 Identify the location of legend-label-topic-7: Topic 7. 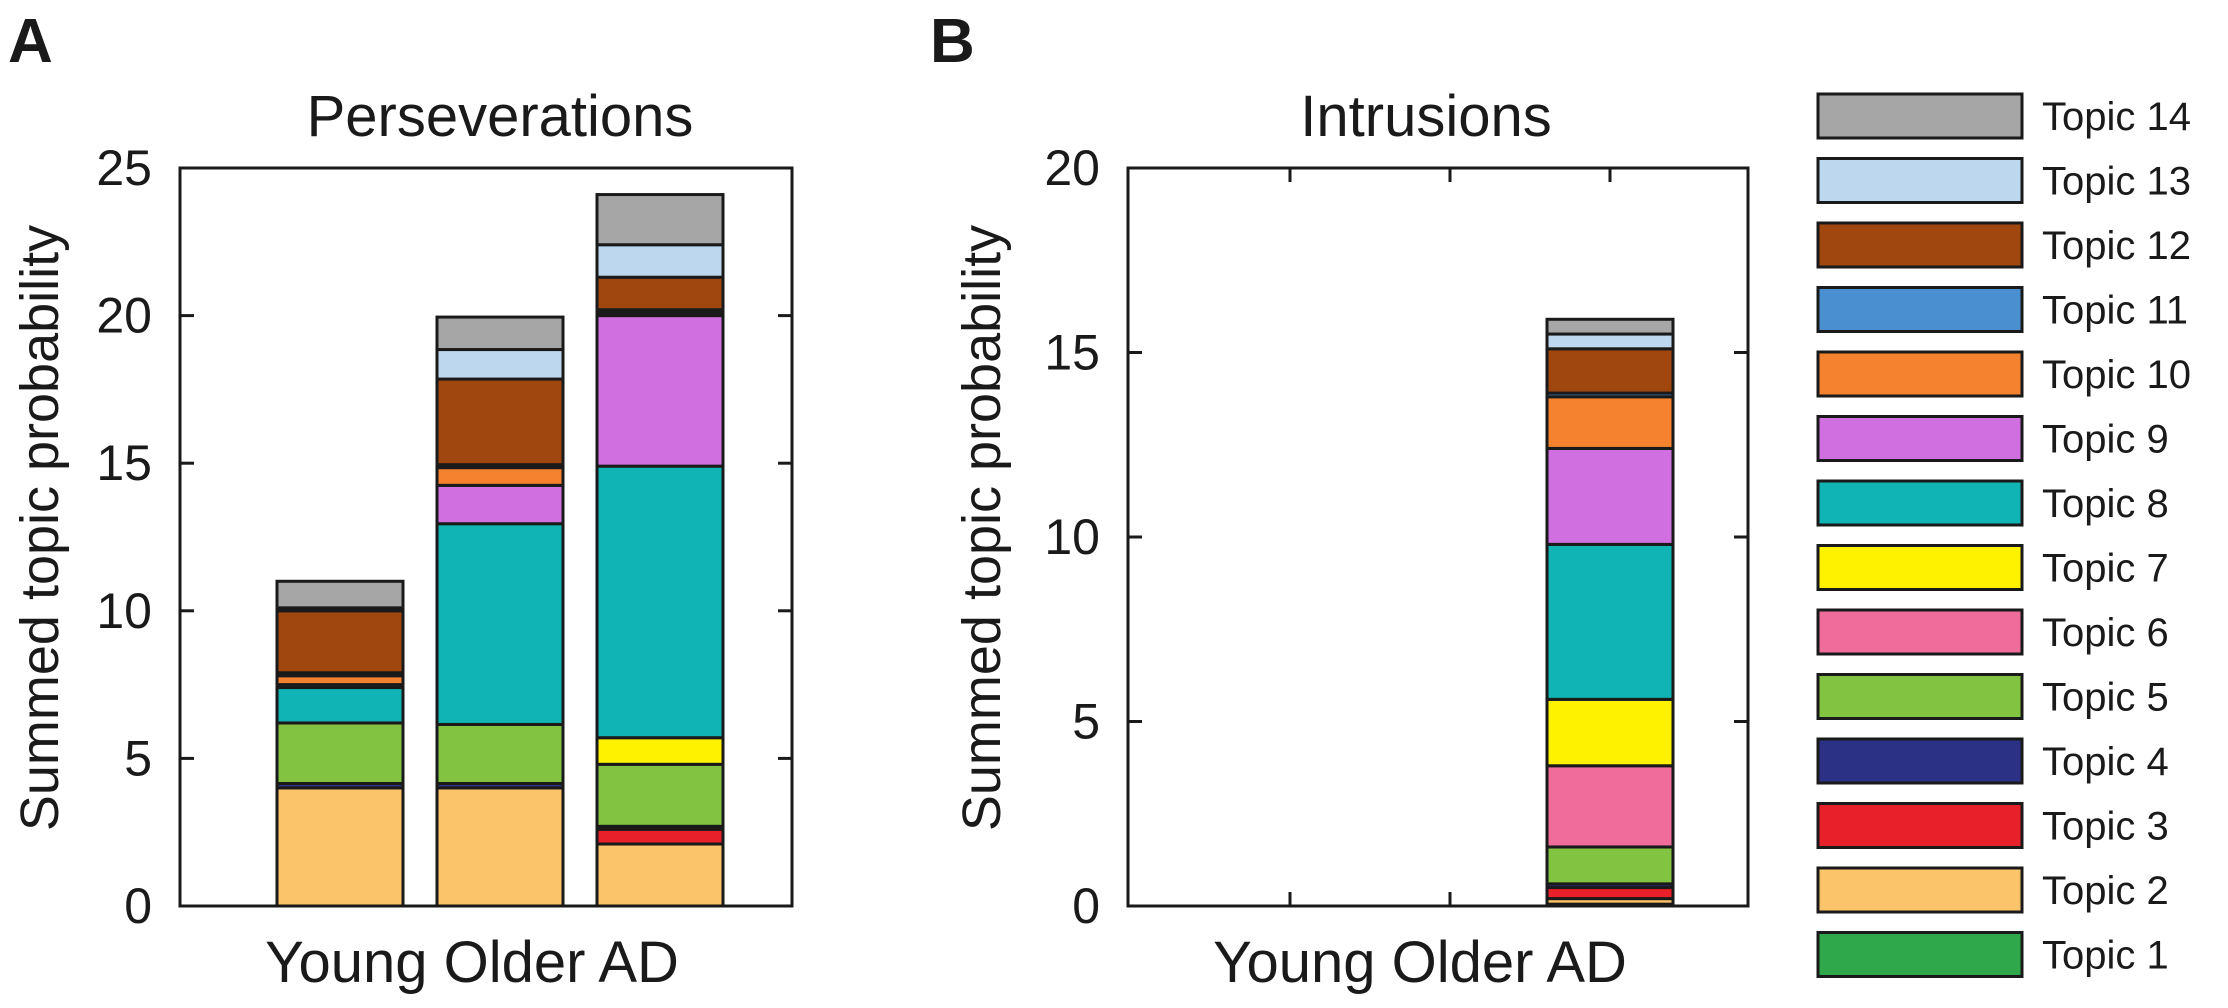
(2105, 569).